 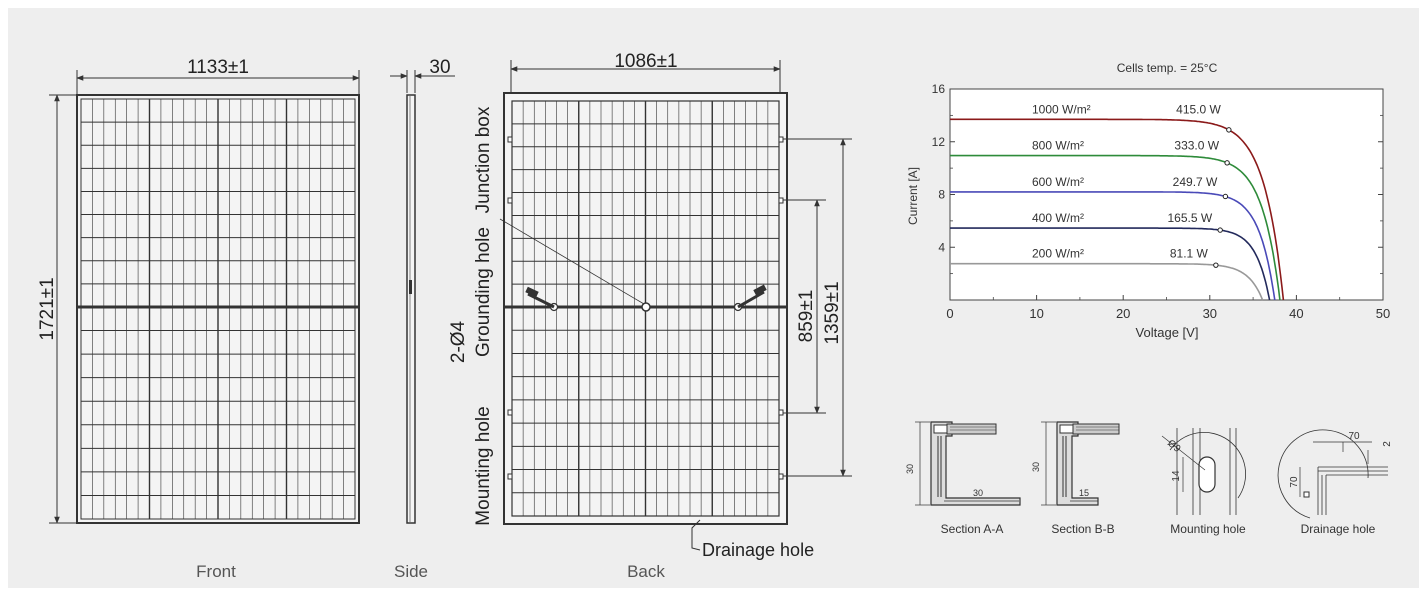 What do you see at coordinates (510, 412) in the screenshot?
I see `left-mounting-hole` at bounding box center [510, 412].